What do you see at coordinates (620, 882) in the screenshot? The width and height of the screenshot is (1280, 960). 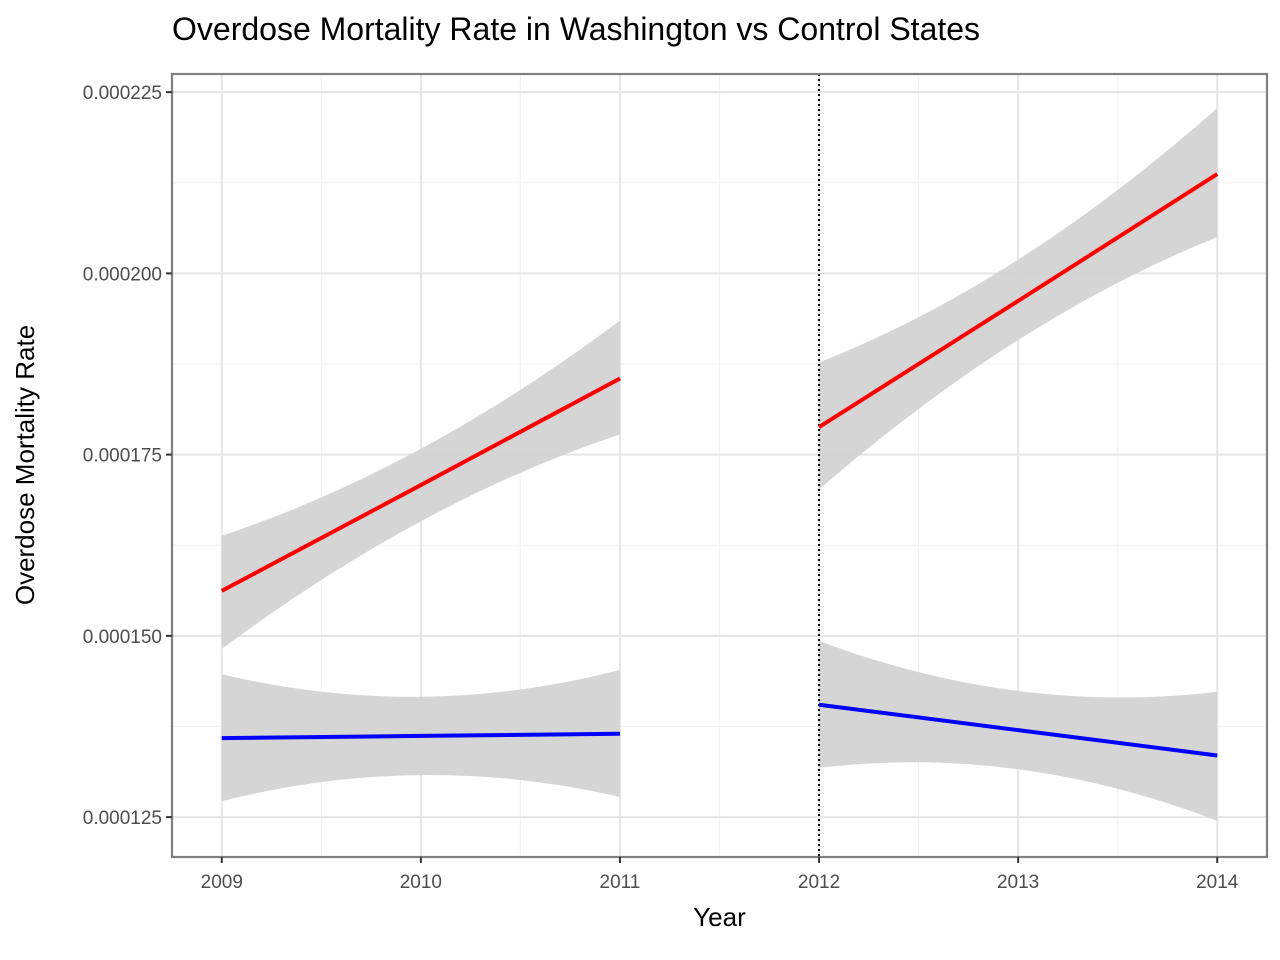 I see `x-tick-label: 2011` at bounding box center [620, 882].